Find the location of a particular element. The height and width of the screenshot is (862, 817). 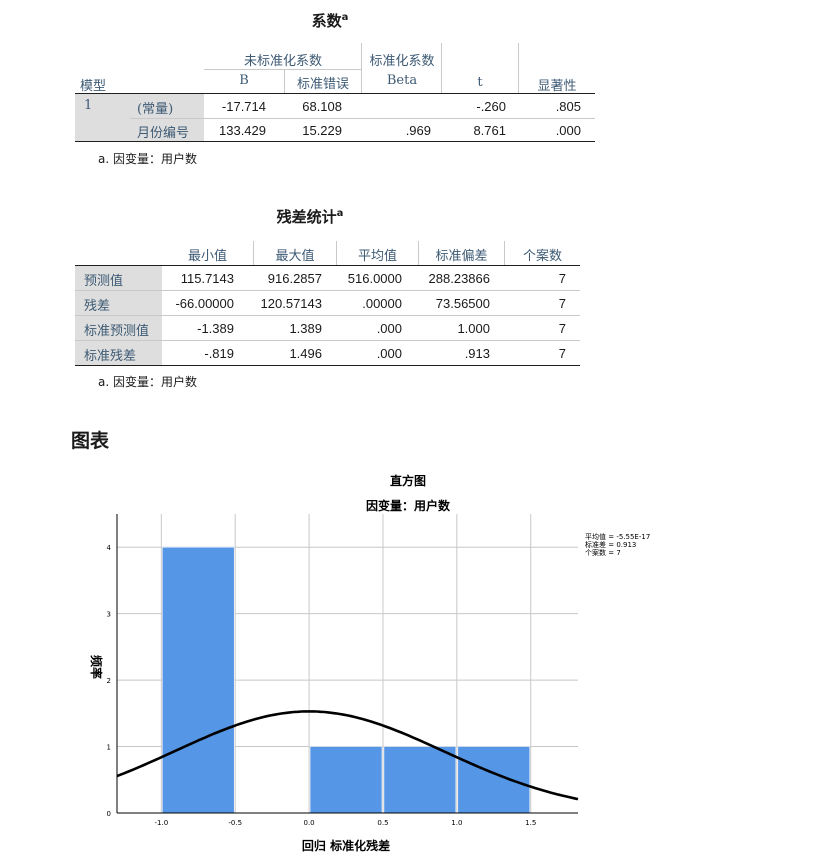

resid-footnote: a. 因变量：用户数 is located at coordinates (147, 382).